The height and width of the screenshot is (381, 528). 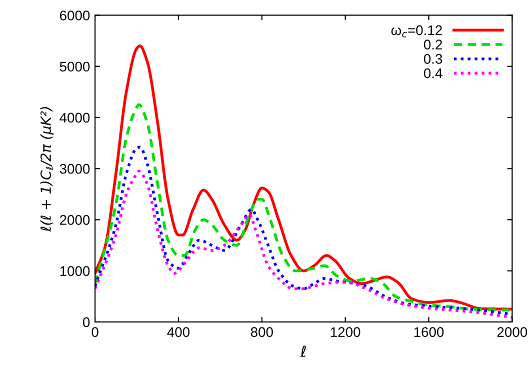 I want to click on y-tick-label: 0, so click(x=86, y=322).